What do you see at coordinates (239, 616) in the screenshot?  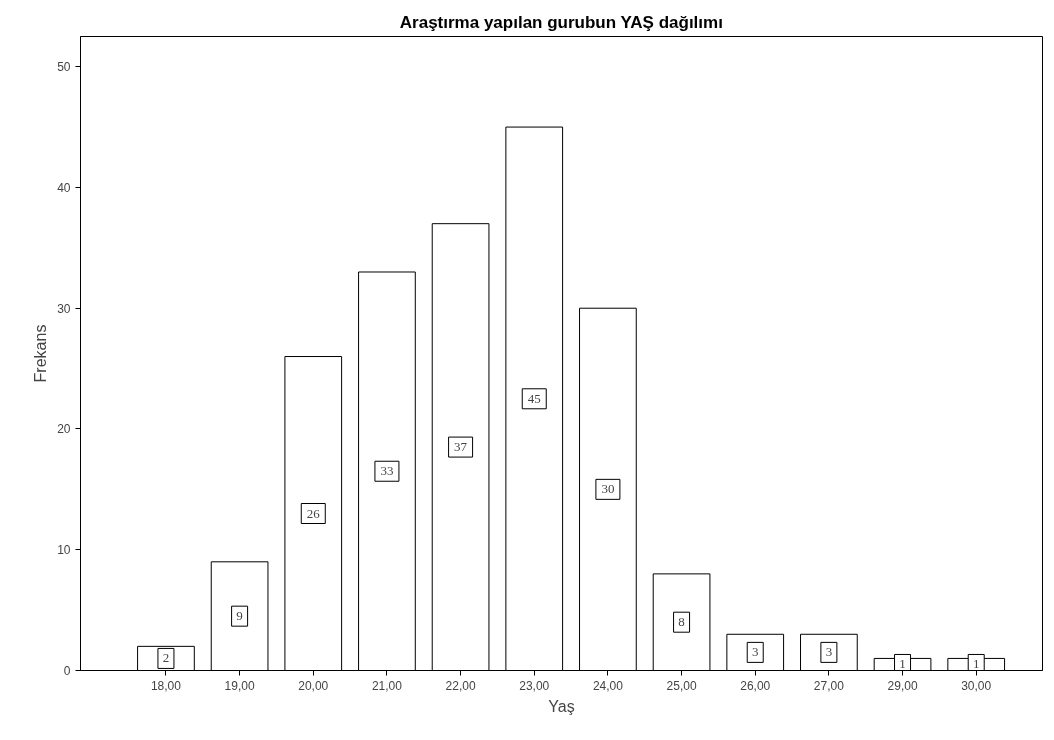 I see `data-label: 9` at bounding box center [239, 616].